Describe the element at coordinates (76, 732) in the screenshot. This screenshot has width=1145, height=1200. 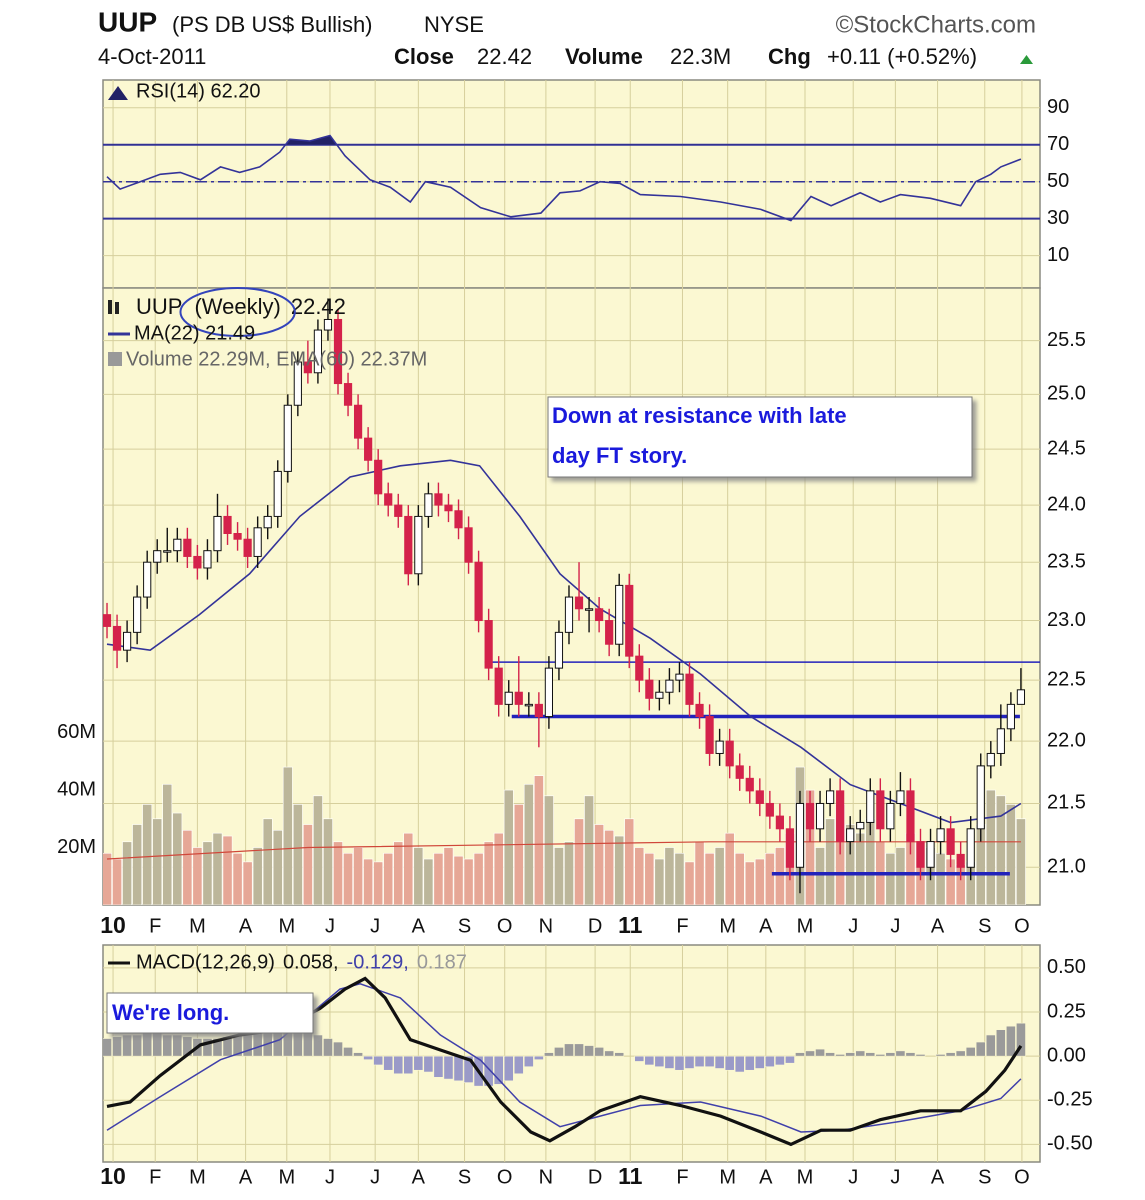
I see `volume-tick-label: 60M` at that location.